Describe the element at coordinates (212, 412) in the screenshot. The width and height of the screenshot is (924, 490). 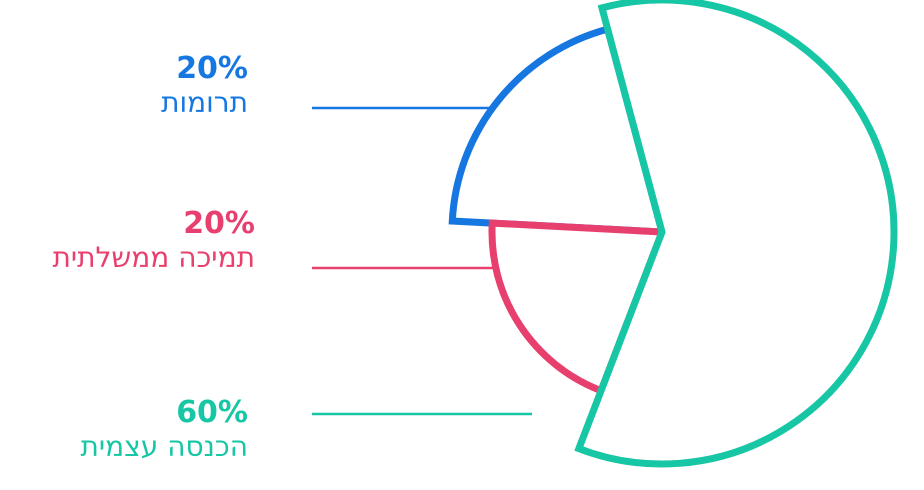
I see `slice-percent-self-income: 60%` at that location.